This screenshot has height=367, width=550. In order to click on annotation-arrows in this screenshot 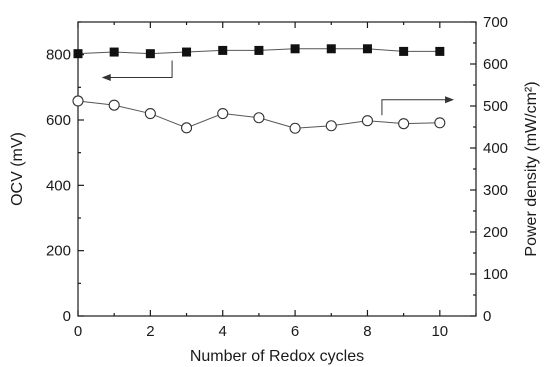, I will do `click(278, 88)`.